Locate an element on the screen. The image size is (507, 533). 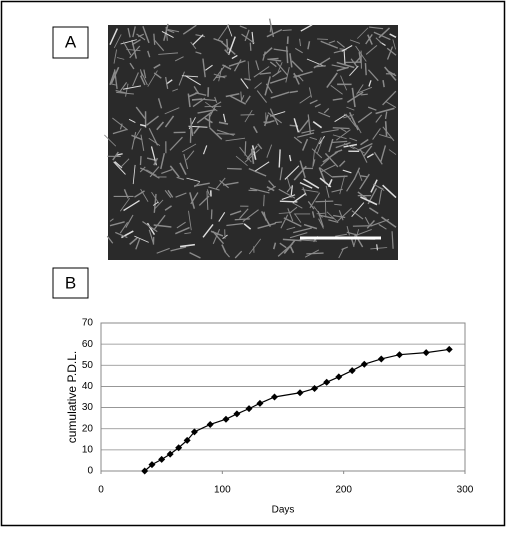
y-tick-label: 20 is located at coordinates (88, 428).